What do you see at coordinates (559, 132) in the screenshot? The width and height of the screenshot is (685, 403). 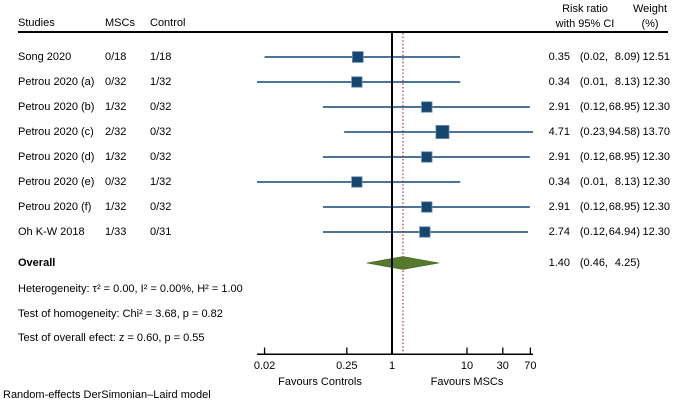 I see `risk-ratio-value: 4.71` at bounding box center [559, 132].